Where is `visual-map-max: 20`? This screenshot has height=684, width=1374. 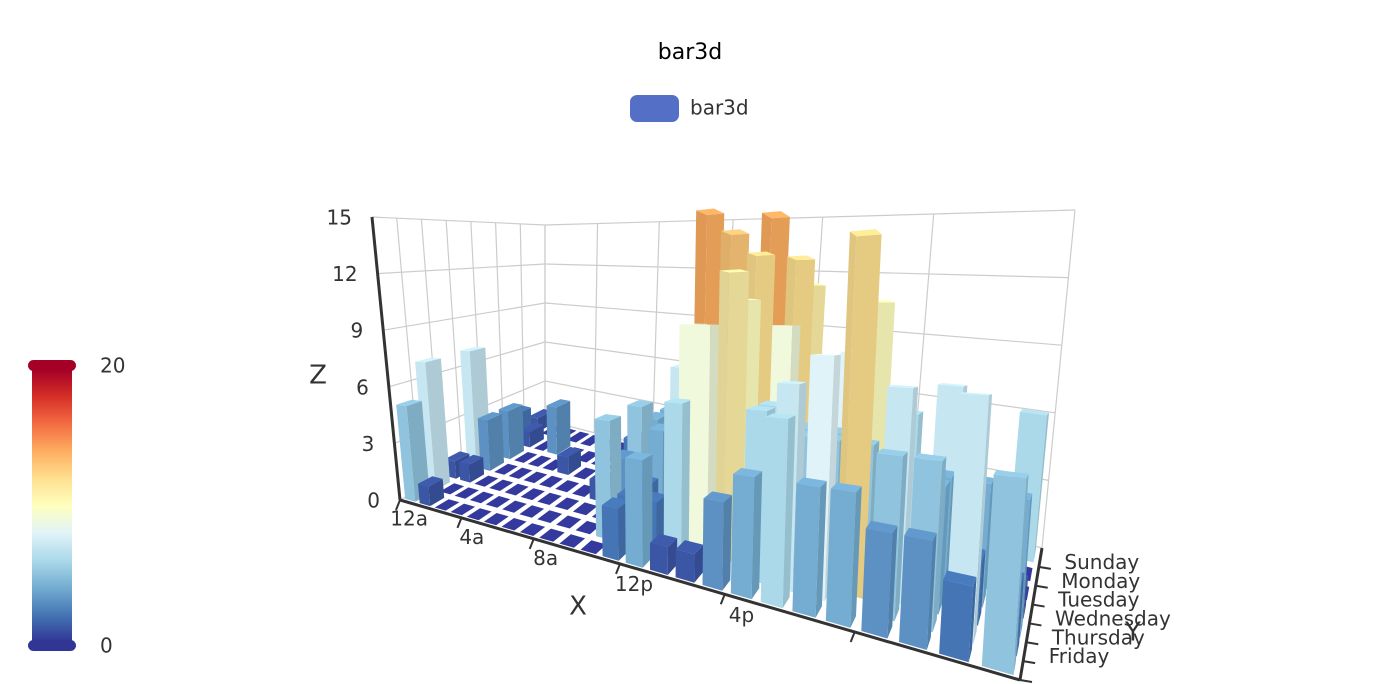
visual-map-max: 20 is located at coordinates (112, 366).